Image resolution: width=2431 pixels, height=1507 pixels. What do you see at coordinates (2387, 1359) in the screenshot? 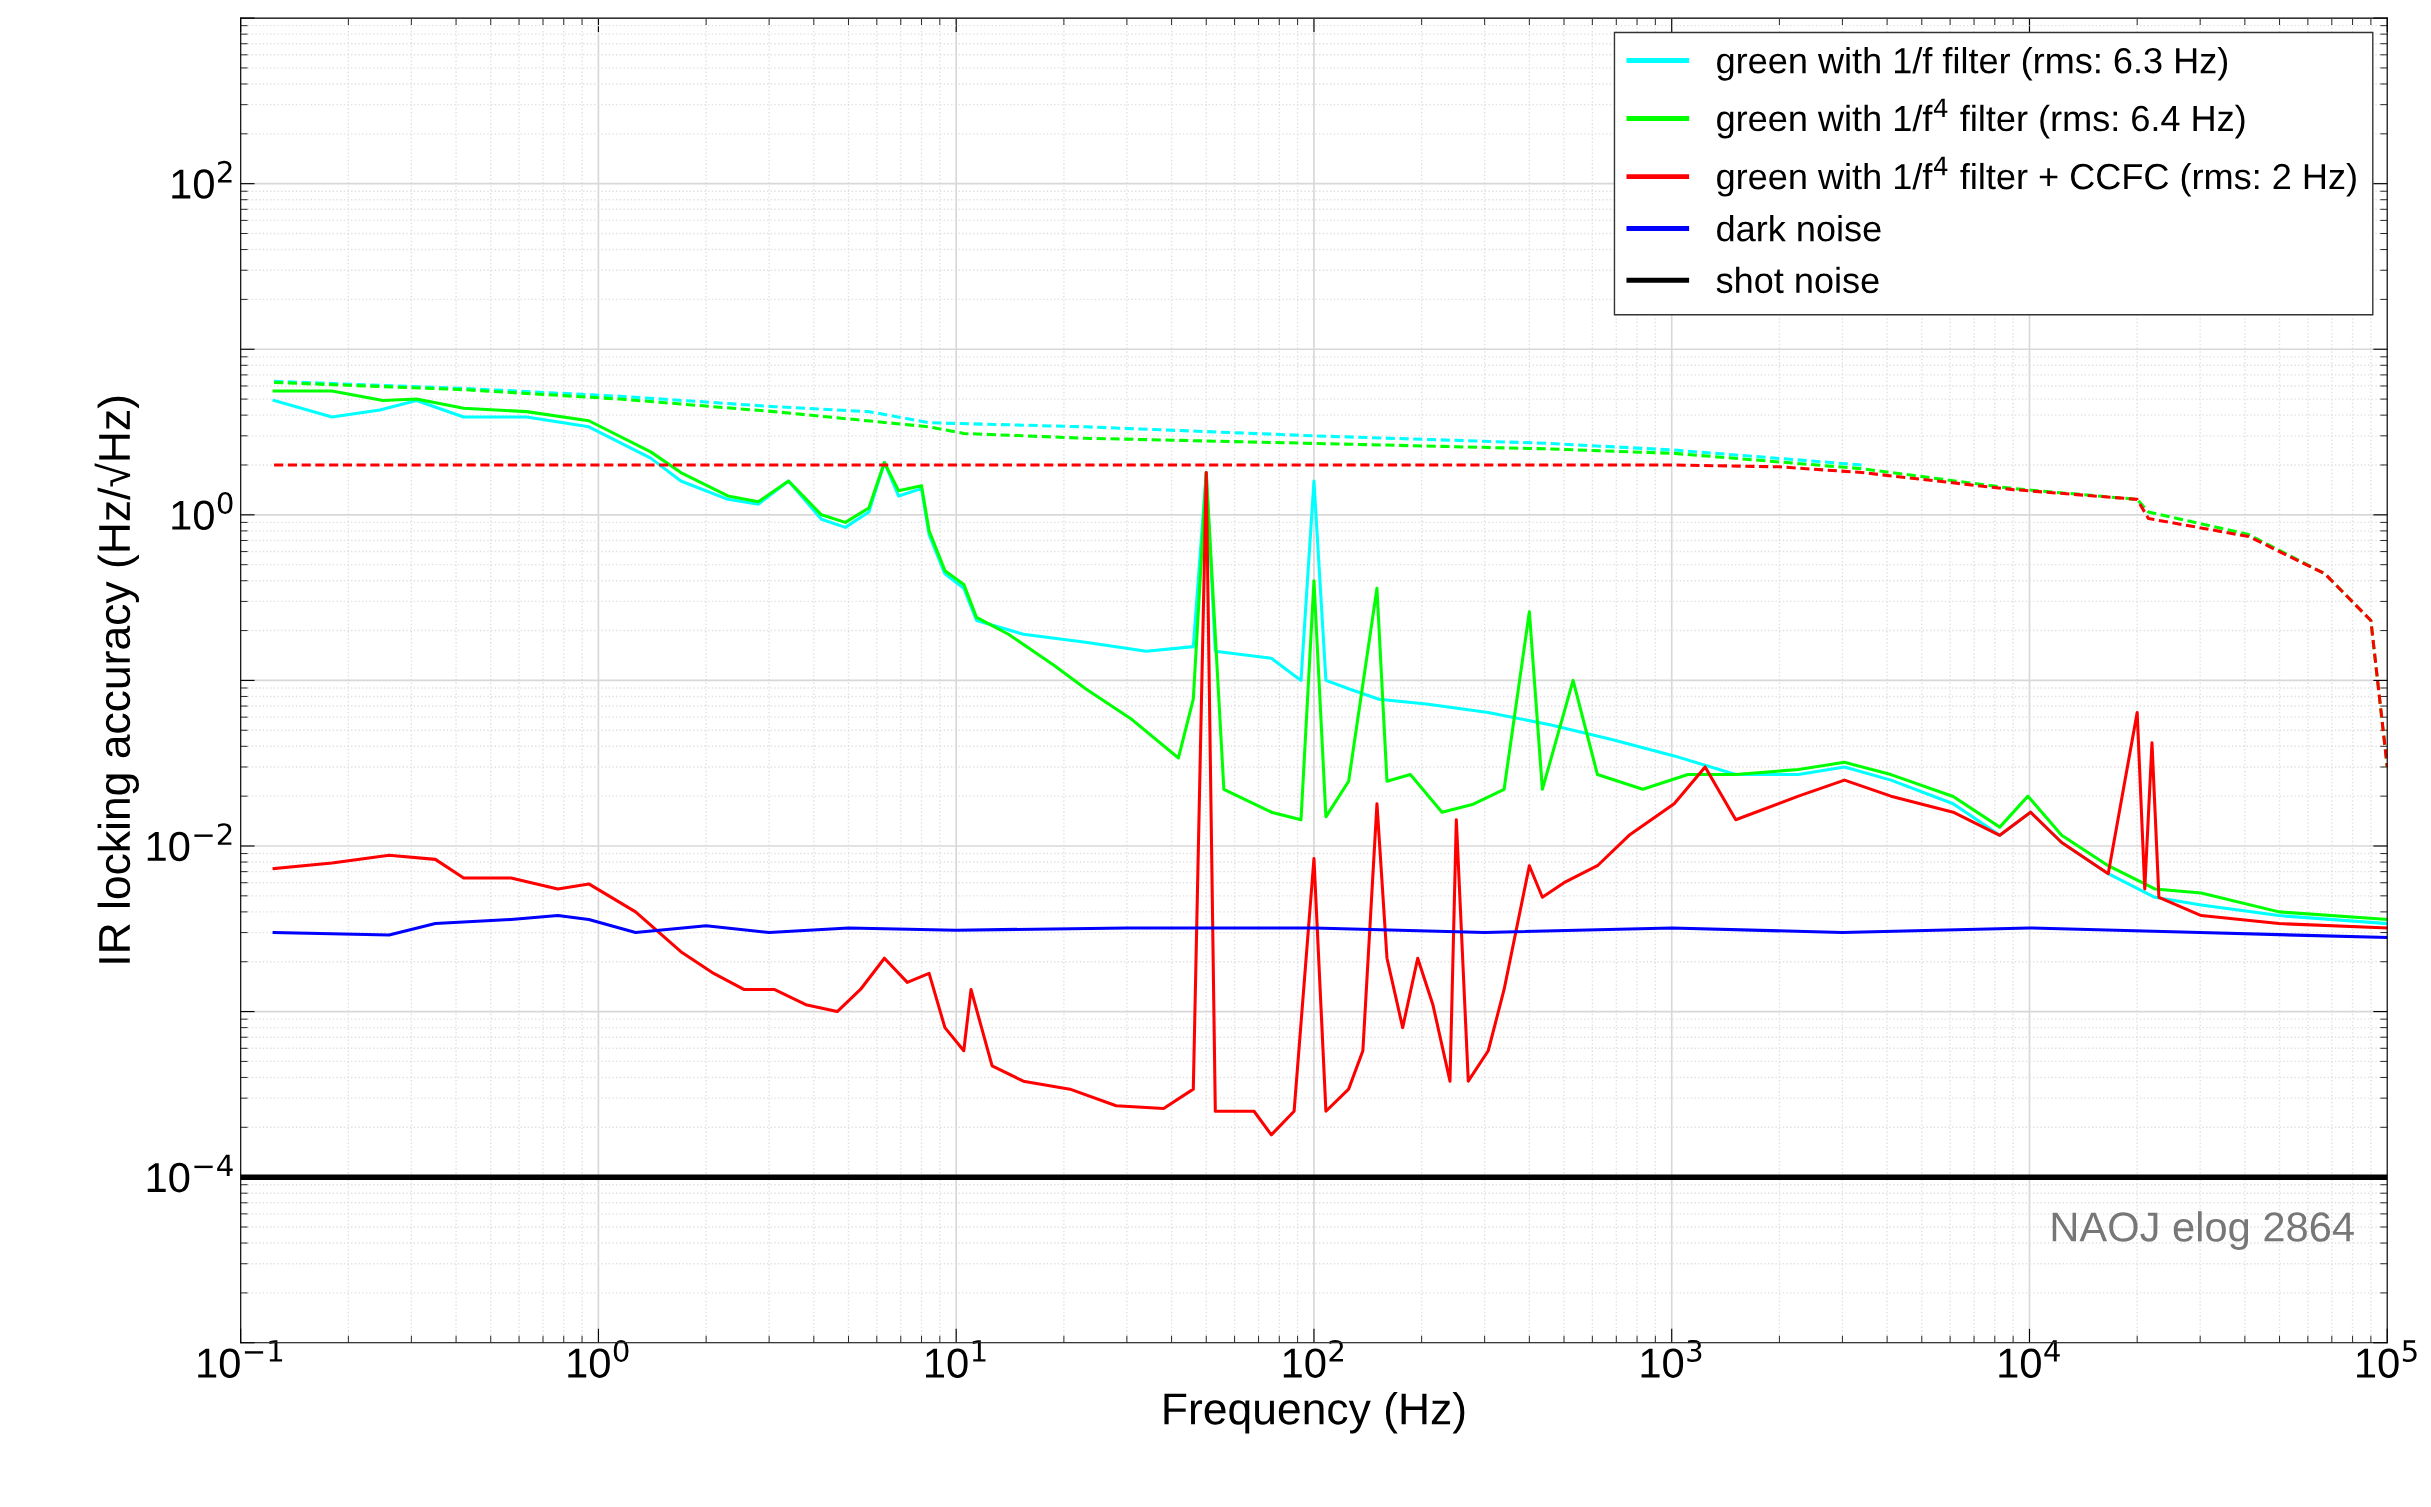
I see `x-tick-label: 10$^{5}$` at bounding box center [2387, 1359].